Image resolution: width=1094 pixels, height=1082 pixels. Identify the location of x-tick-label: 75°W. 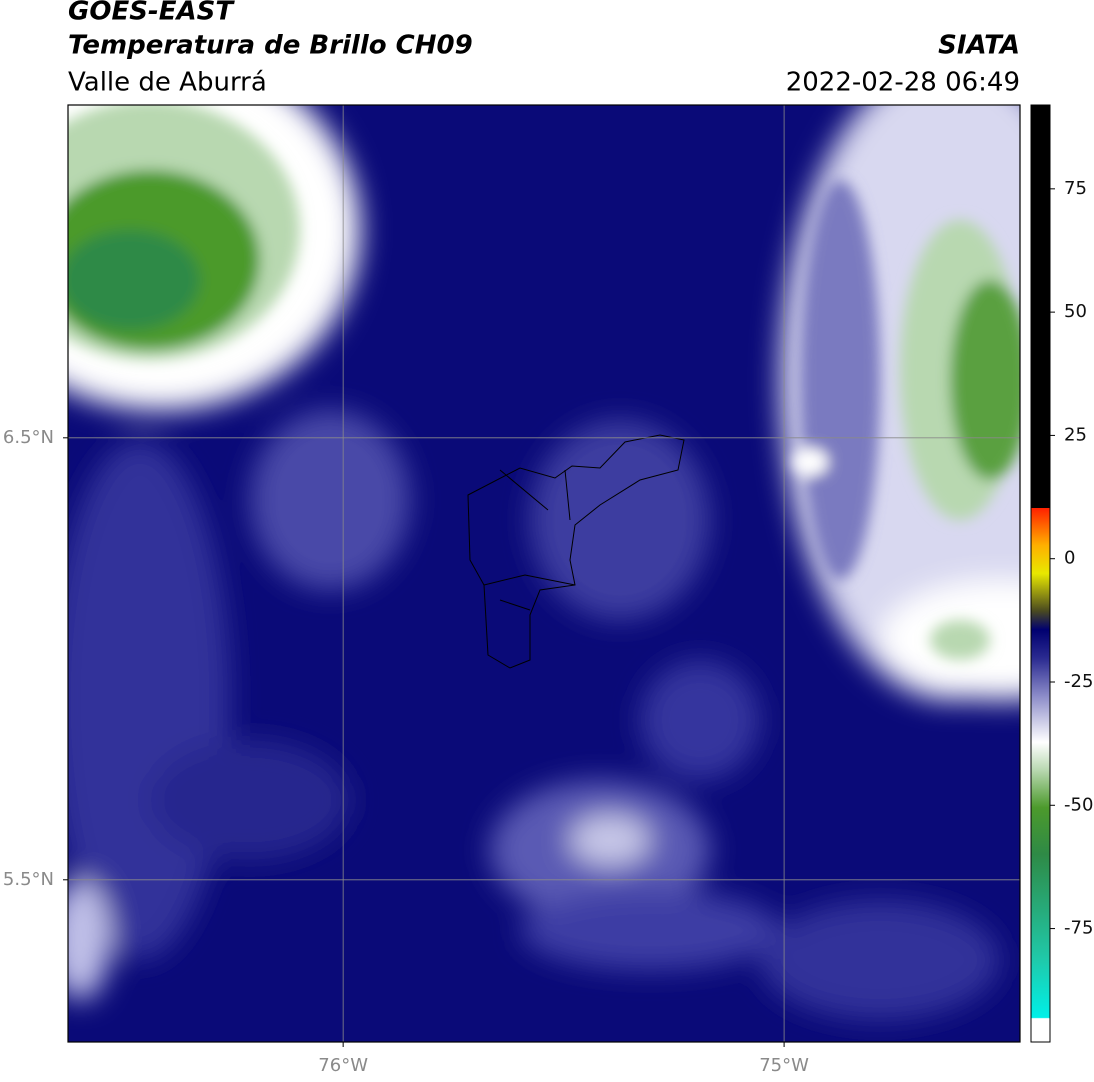
(784, 1065).